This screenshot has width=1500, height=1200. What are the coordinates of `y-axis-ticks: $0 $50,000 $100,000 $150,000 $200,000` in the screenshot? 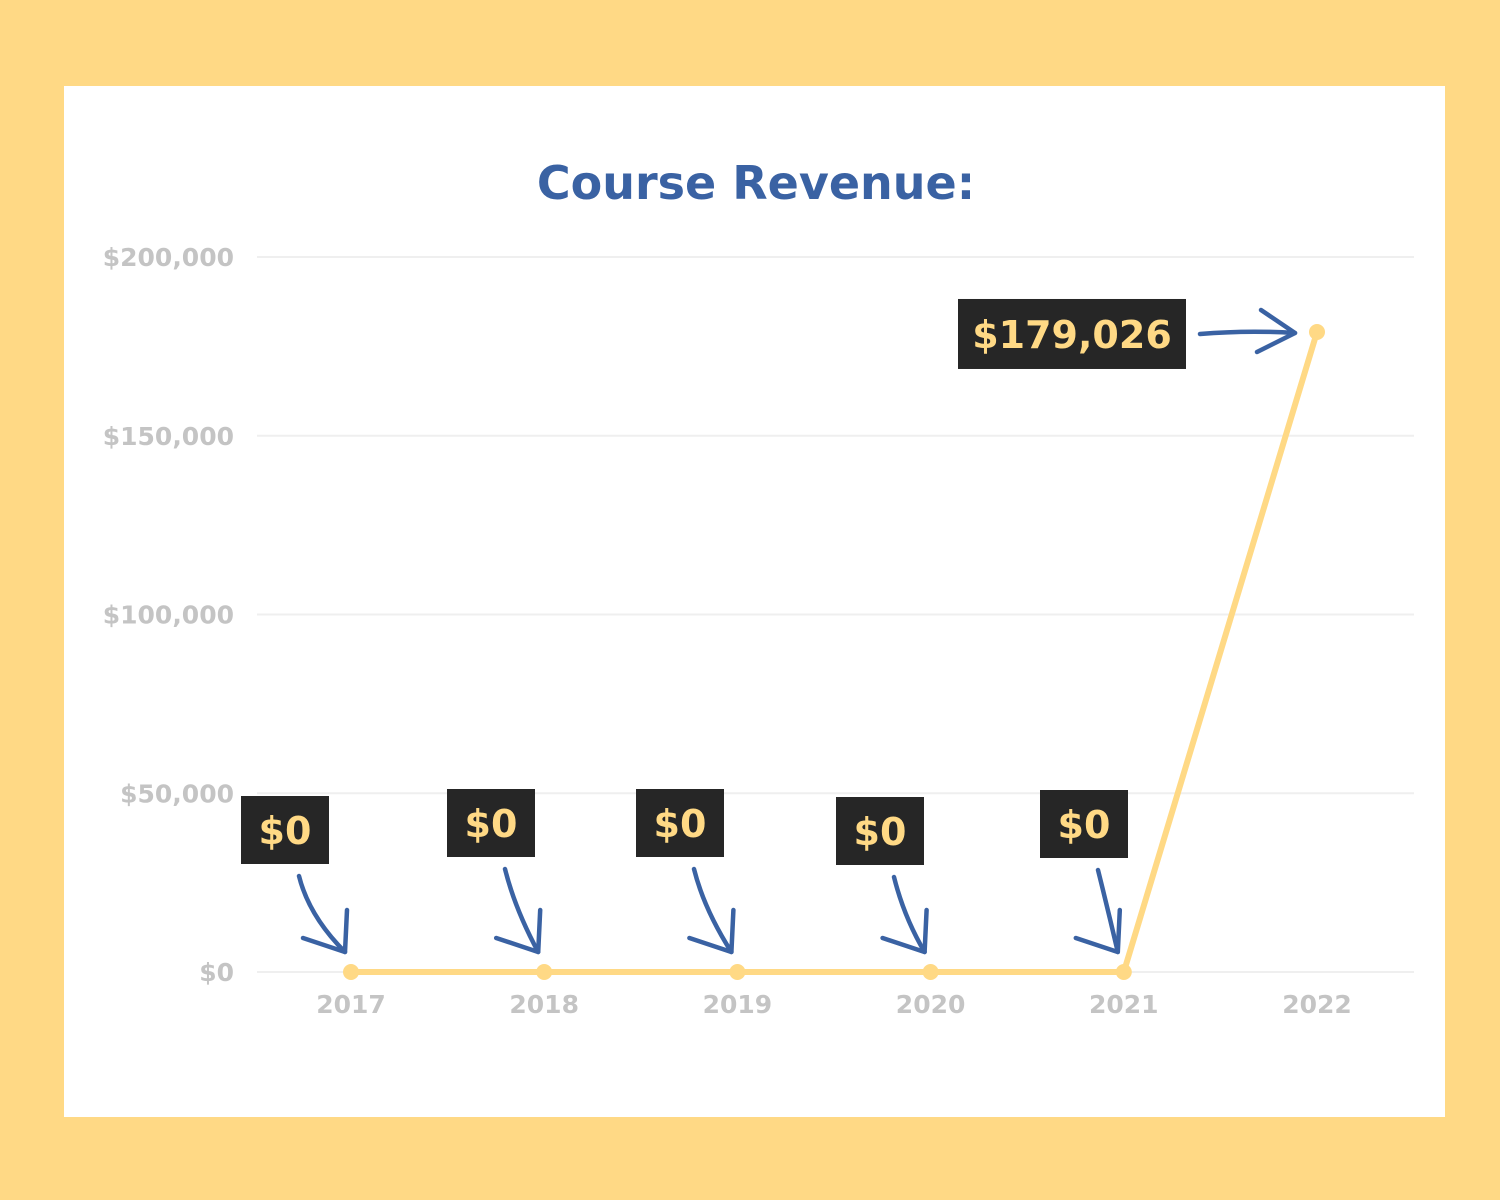 It's located at (168, 615).